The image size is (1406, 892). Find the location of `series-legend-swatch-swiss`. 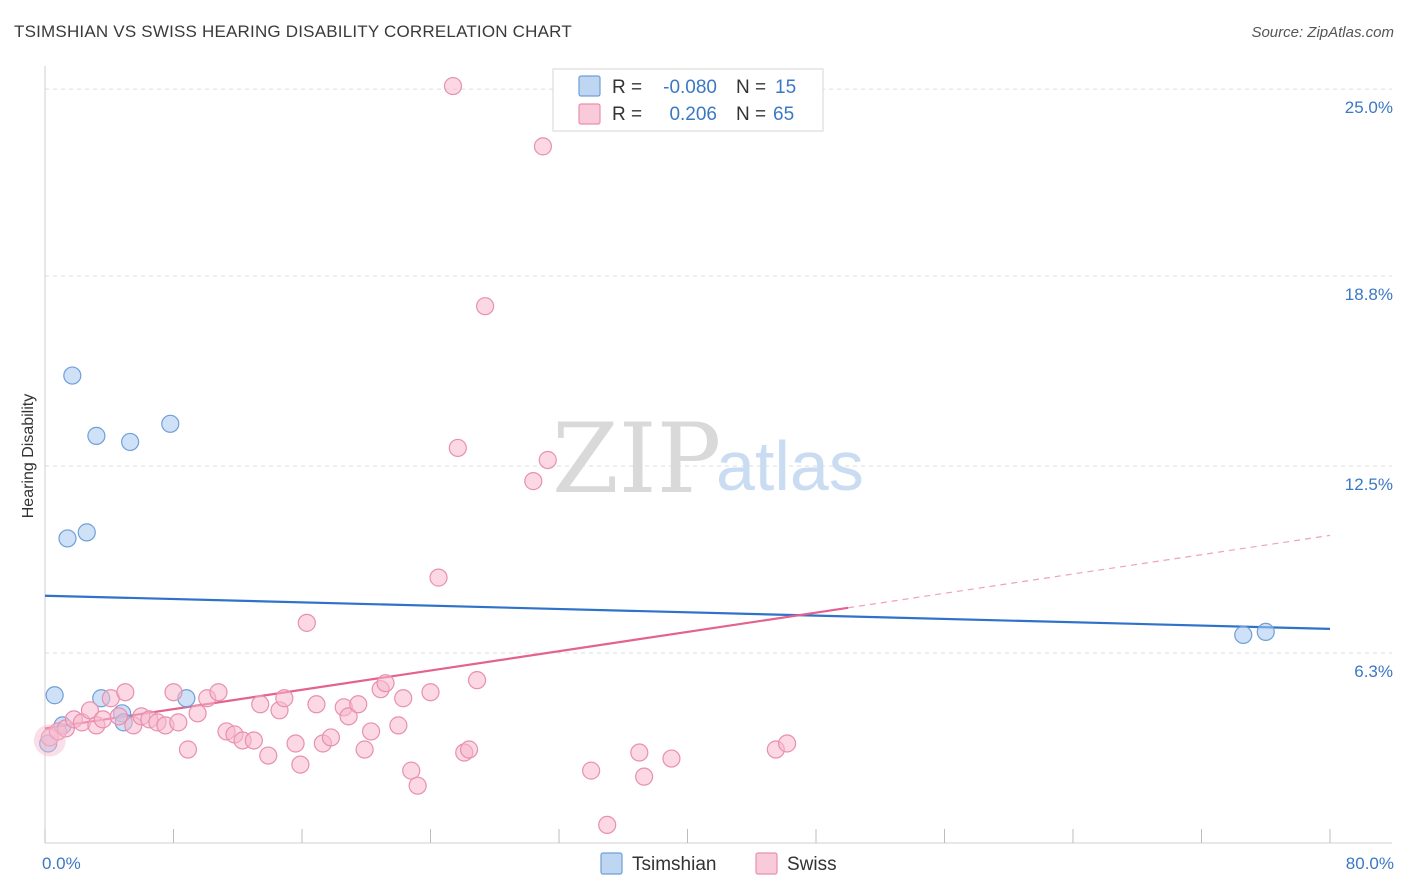

series-legend-swatch-swiss is located at coordinates (766, 863).